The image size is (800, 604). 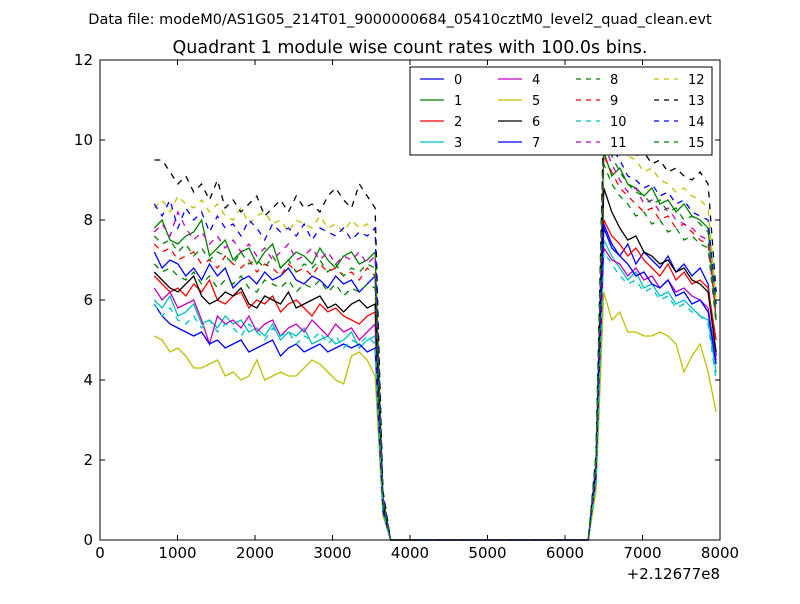 What do you see at coordinates (614, 101) in the screenshot?
I see `legend-label-9: 9` at bounding box center [614, 101].